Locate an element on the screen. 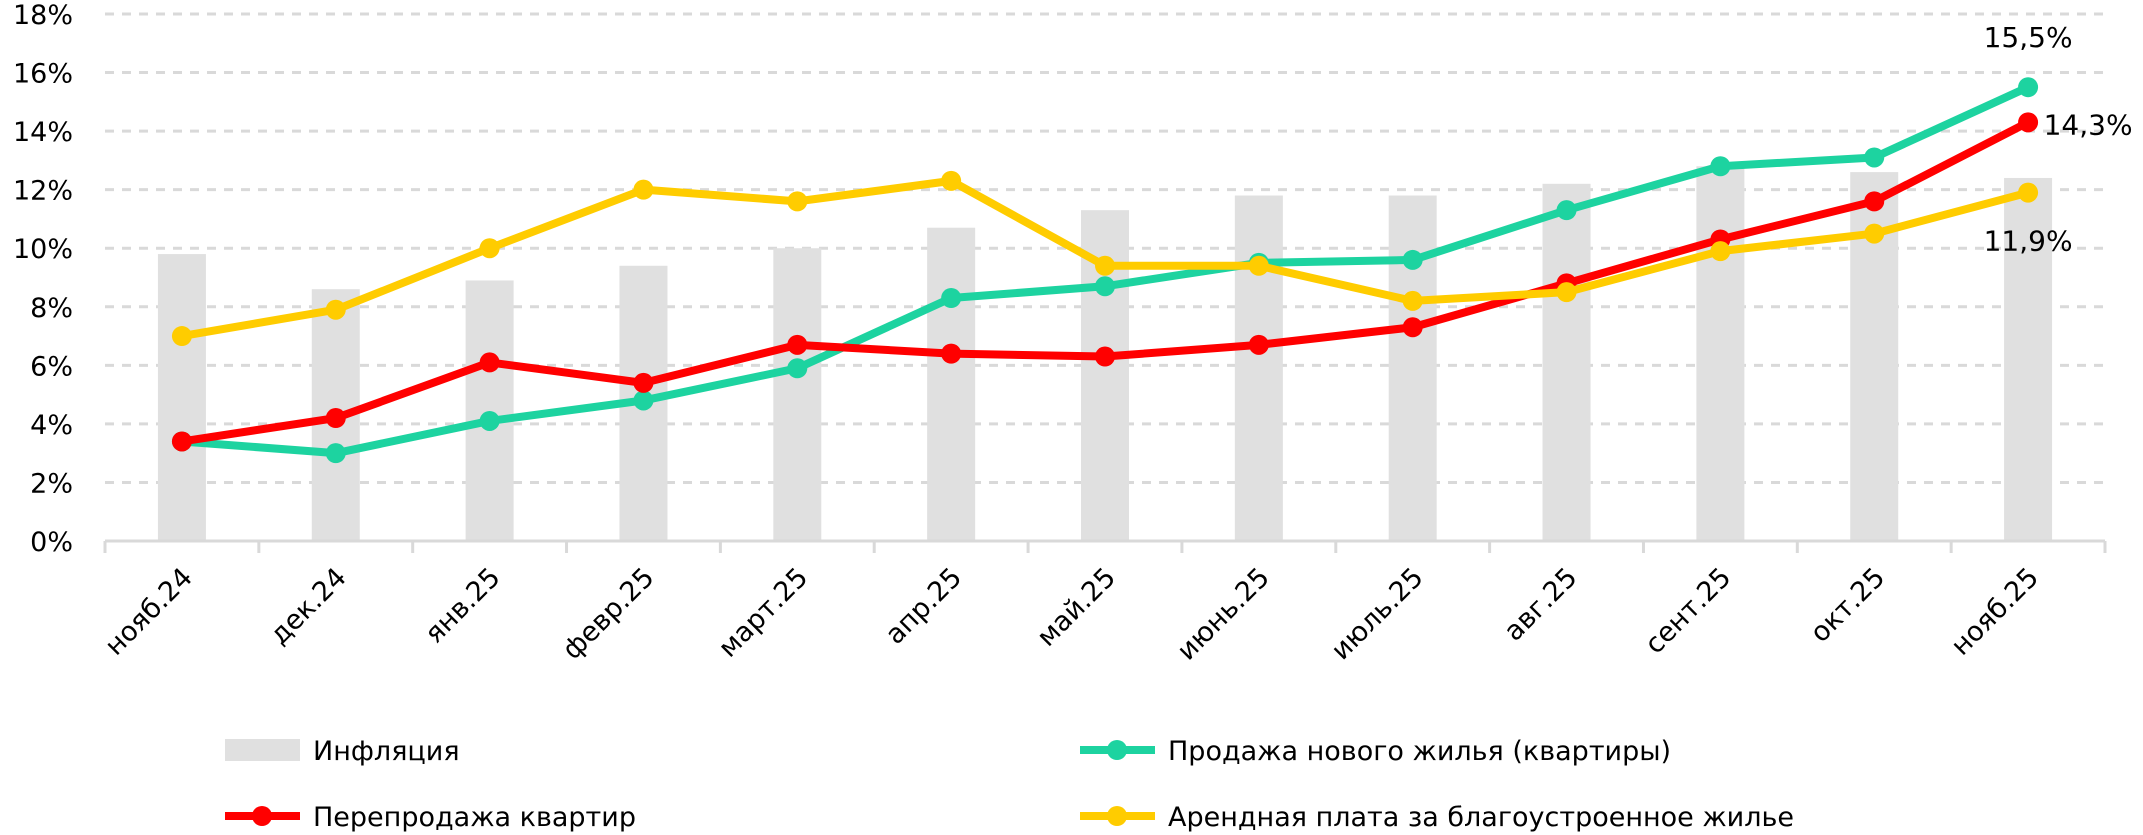  x-tick-label: июль.25 is located at coordinates (1377, 614).